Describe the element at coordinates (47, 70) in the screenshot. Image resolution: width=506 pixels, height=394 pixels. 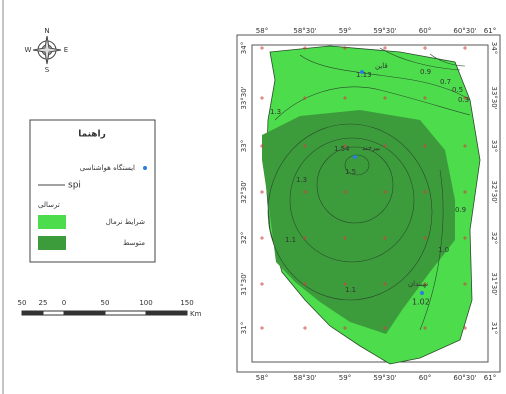
I see `compass-s: S` at that location.